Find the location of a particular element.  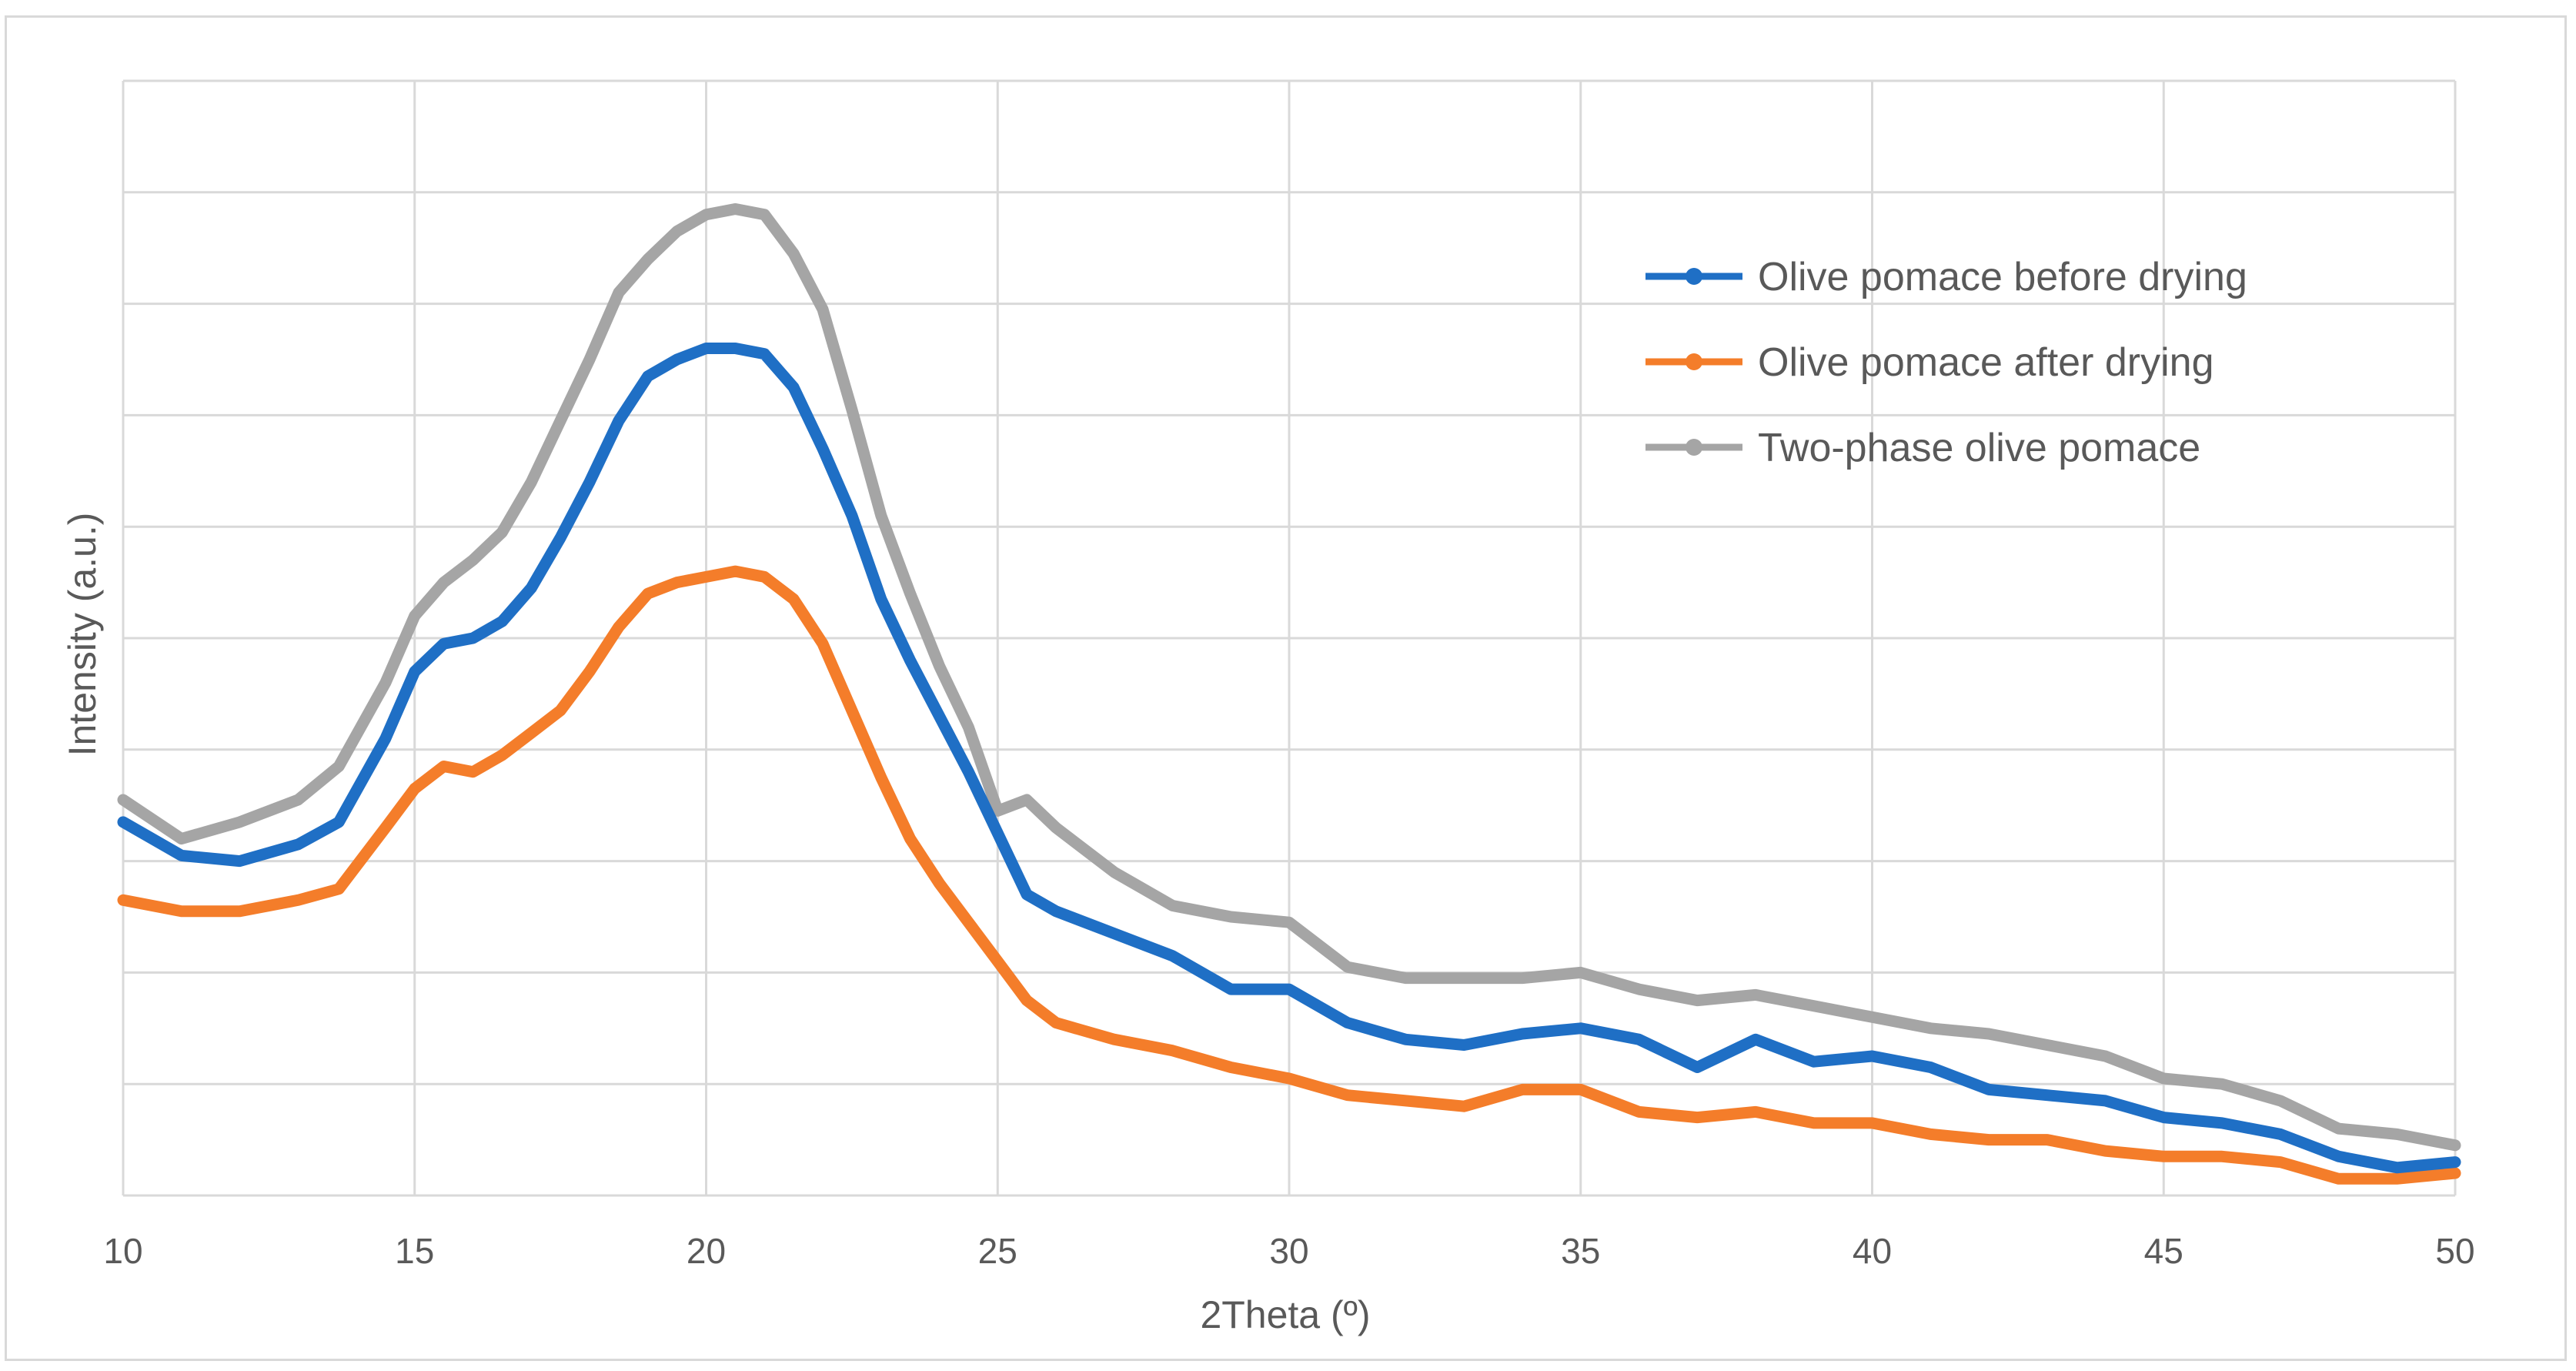

x-tick-label: 50 is located at coordinates (2454, 1251).